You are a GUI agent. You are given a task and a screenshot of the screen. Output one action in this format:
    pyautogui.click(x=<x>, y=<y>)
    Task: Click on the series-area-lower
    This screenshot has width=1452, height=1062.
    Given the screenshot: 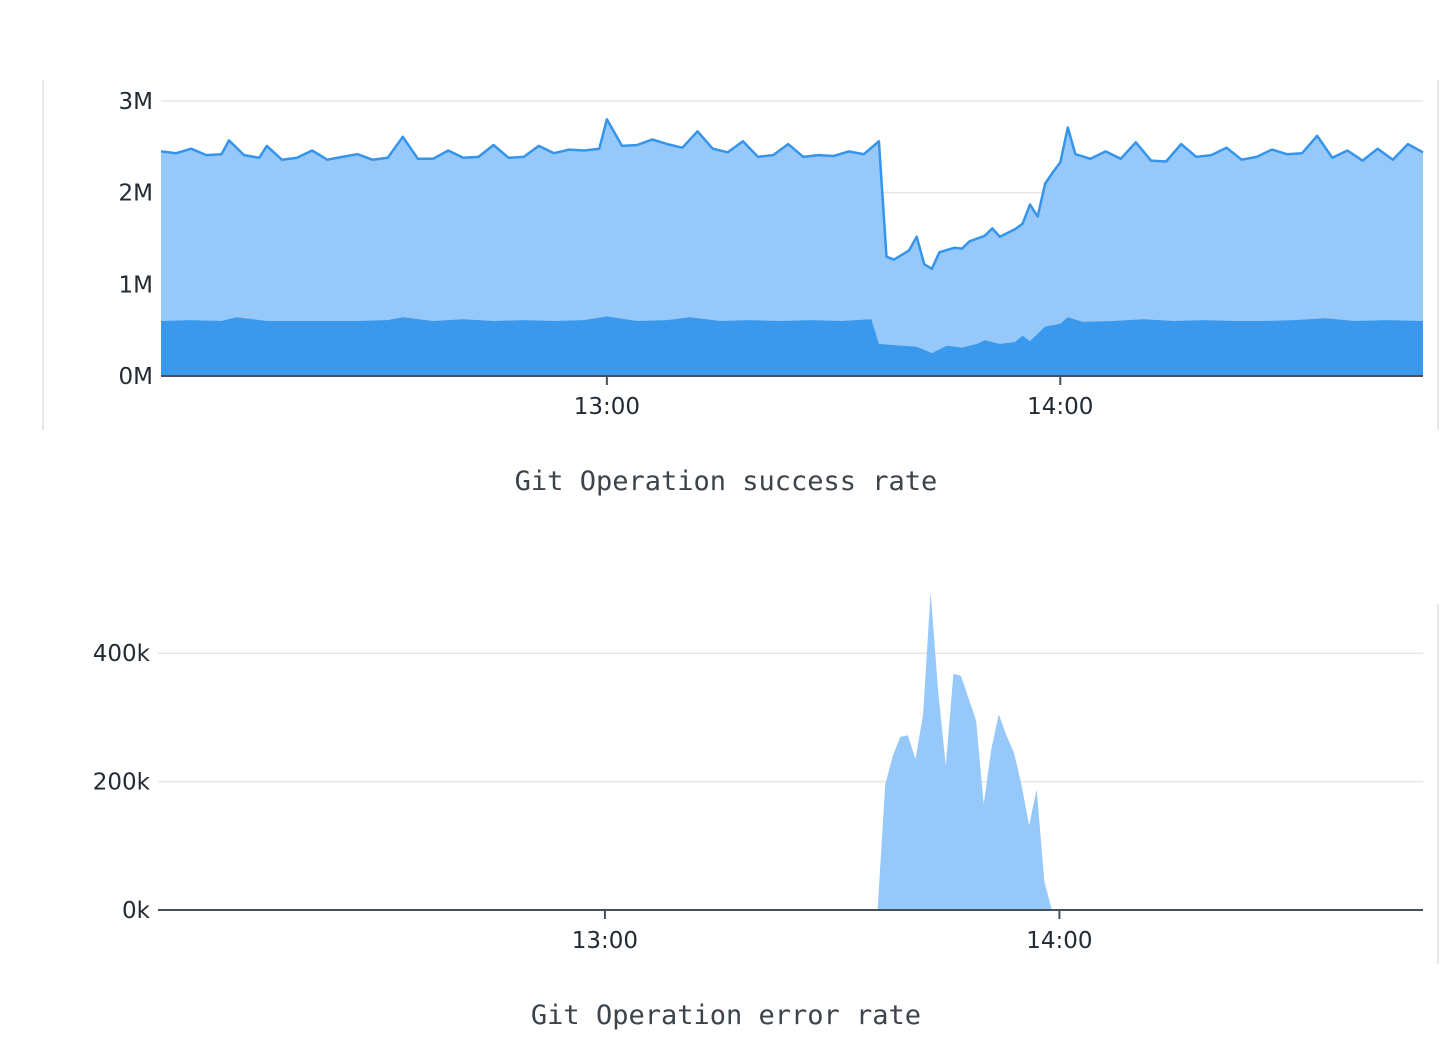 What is the action you would take?
    pyautogui.click(x=792, y=346)
    